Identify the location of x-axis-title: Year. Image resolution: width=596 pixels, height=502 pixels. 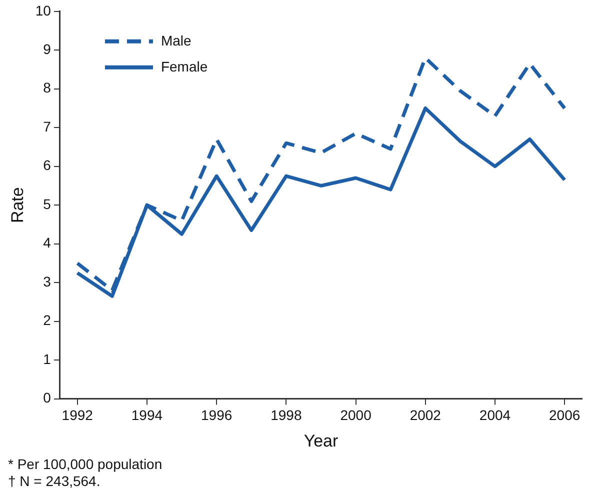
(321, 440).